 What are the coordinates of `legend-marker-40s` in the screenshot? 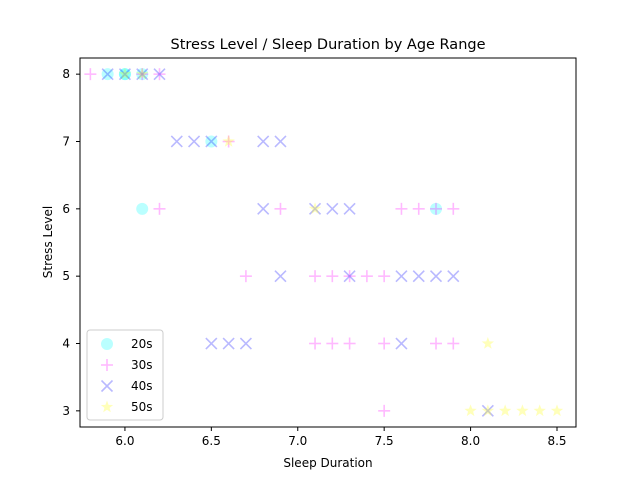 It's located at (107, 386).